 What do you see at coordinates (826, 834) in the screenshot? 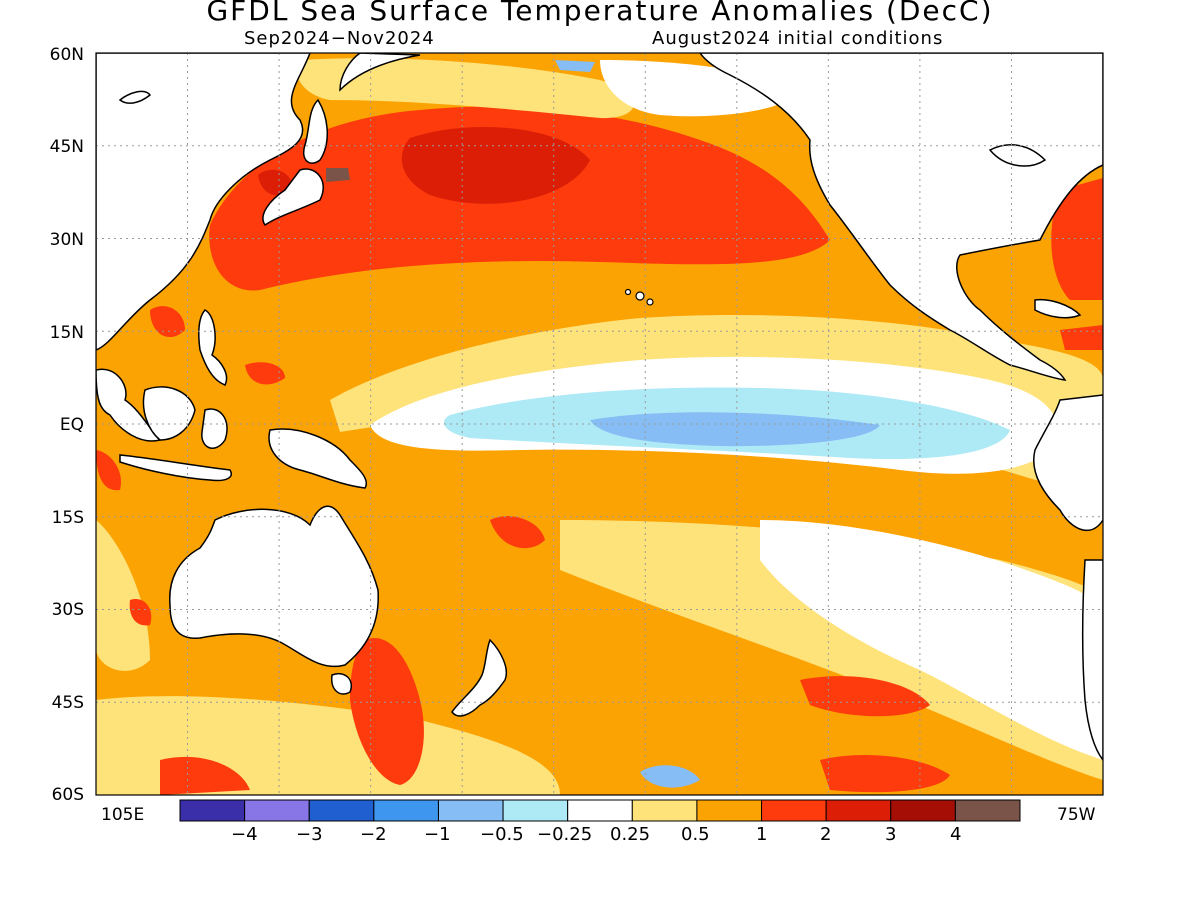
I see `colorbar-label: 2` at bounding box center [826, 834].